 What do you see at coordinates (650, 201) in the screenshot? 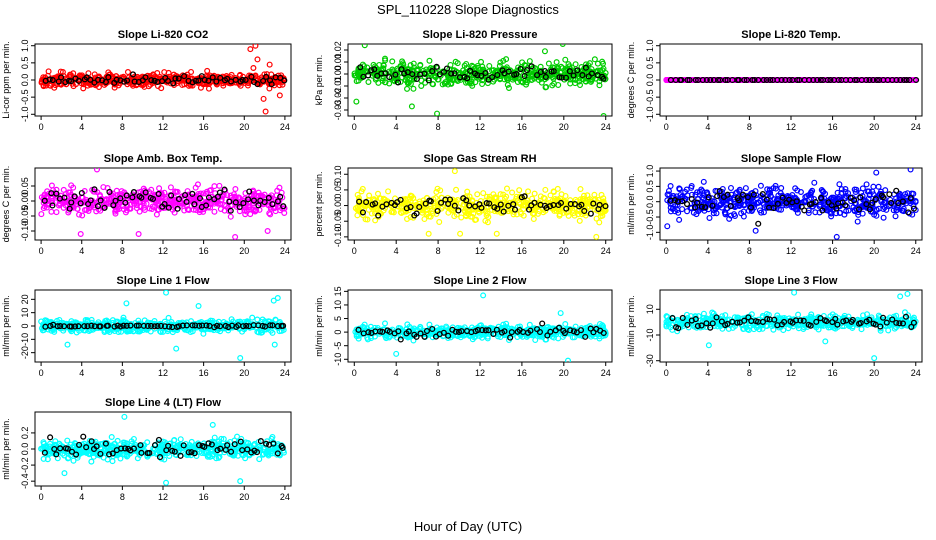
I see `y-tick-label: 0.0` at bounding box center [650, 201].